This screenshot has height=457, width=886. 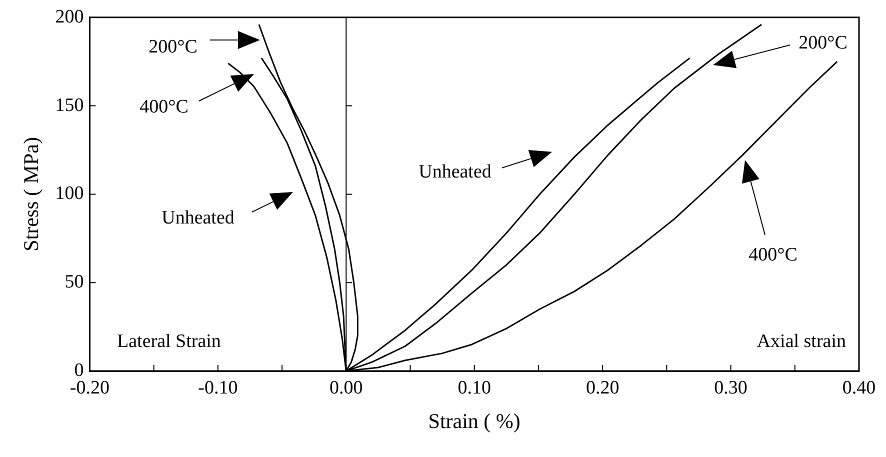 What do you see at coordinates (169, 341) in the screenshot?
I see `annotation: Lateral Strain` at bounding box center [169, 341].